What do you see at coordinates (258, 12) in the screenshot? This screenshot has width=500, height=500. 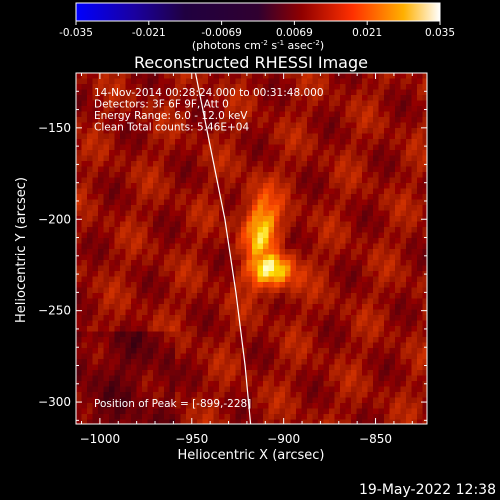 I see `colorbar` at bounding box center [258, 12].